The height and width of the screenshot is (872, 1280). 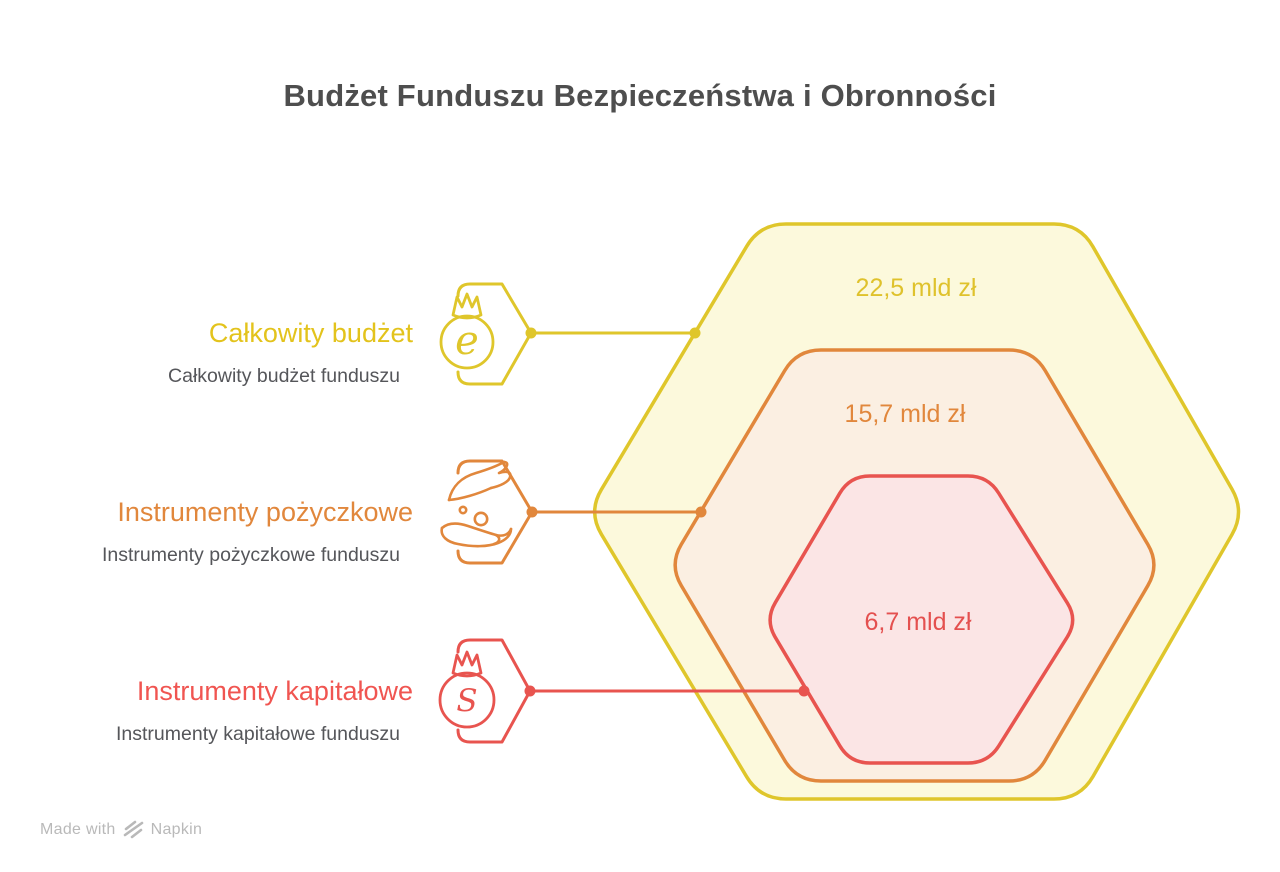 I want to click on money-bag-euro-icon: e, so click(x=467, y=331).